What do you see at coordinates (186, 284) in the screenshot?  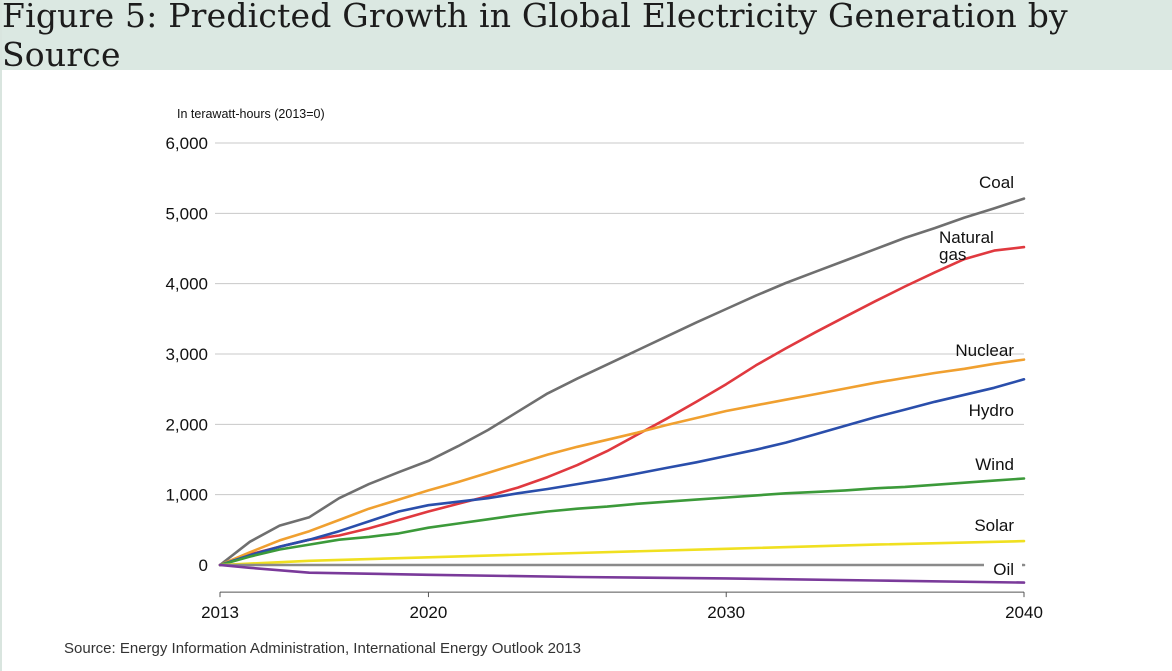 I see `y-tick-label: 4,000` at bounding box center [186, 284].